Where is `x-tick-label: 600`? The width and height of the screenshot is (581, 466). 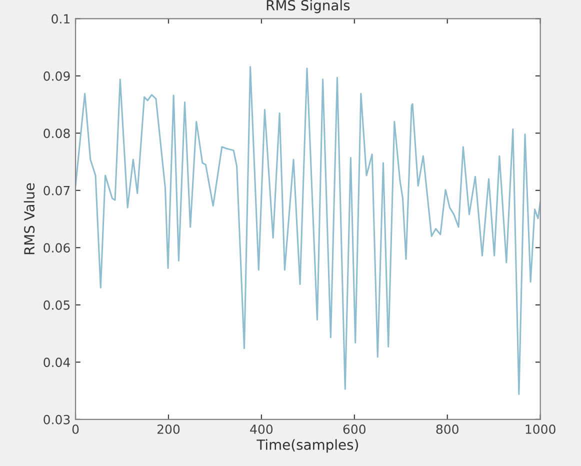
x-tick-label: 600 is located at coordinates (354, 429).